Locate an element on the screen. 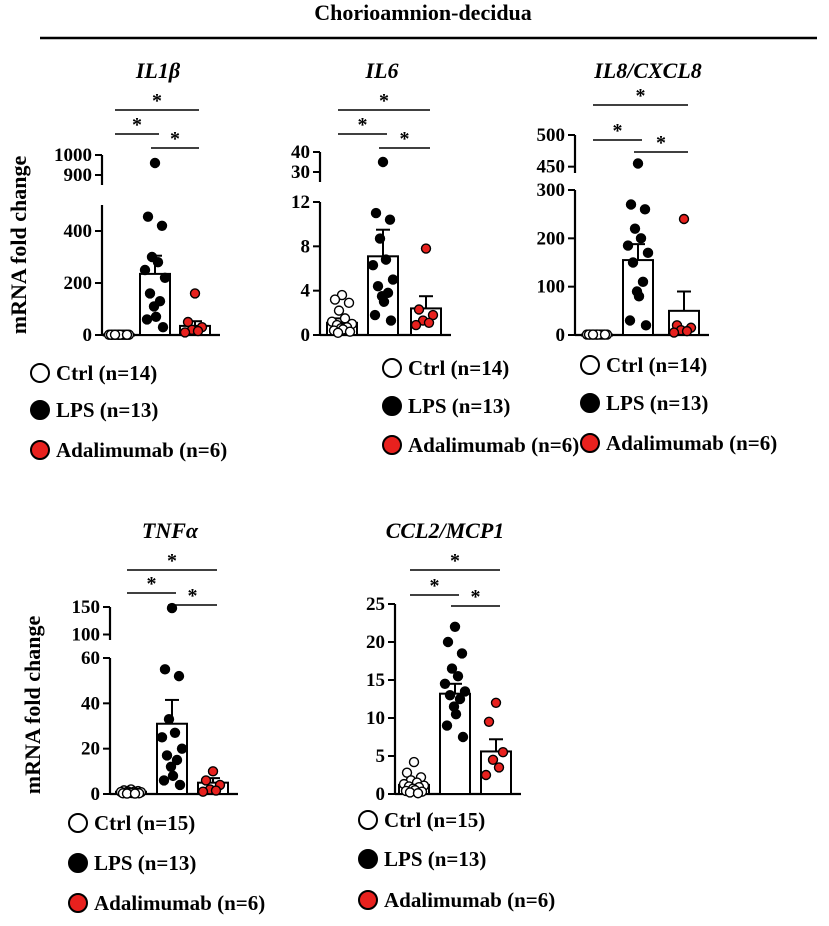  y-tick-label: 300 is located at coordinates (551, 190).